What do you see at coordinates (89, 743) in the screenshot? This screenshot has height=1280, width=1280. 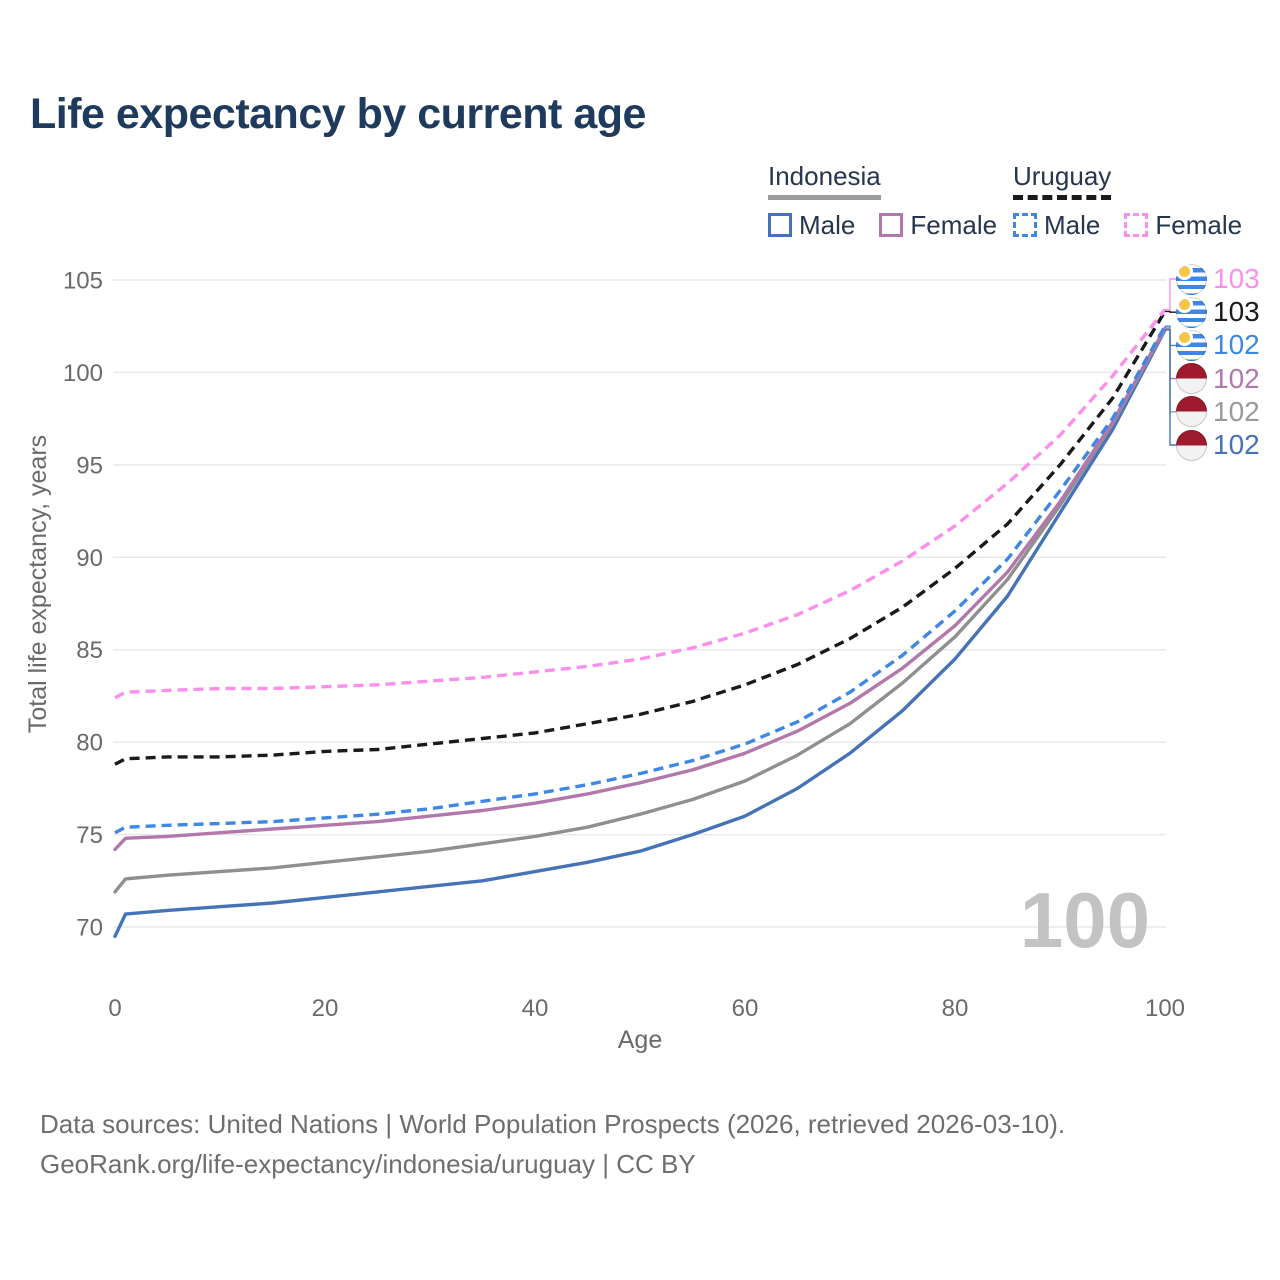 I see `y-tick-label: 80` at bounding box center [89, 743].